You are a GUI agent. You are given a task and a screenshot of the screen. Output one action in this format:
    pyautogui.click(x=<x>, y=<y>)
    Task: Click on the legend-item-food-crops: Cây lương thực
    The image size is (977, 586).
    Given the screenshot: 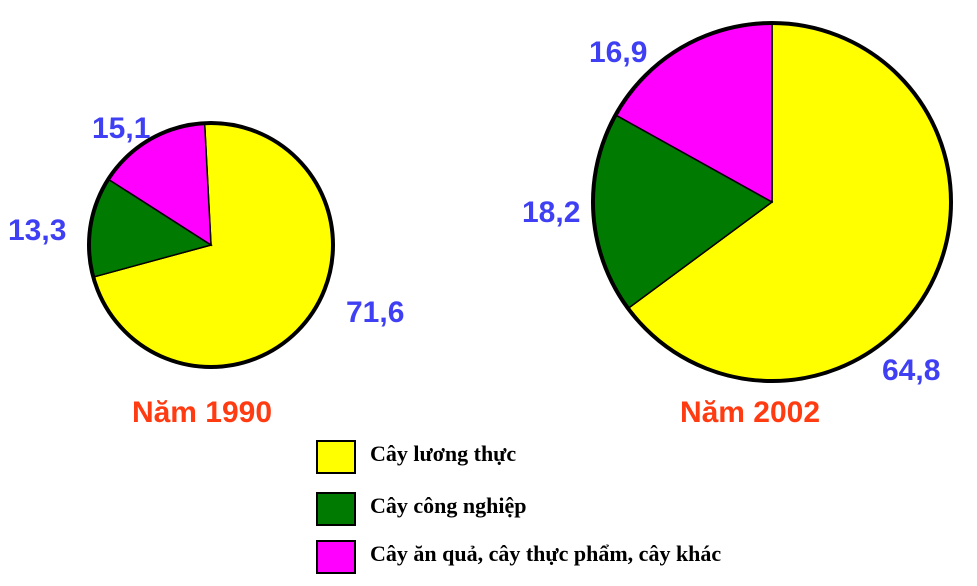 What is the action you would take?
    pyautogui.click(x=596, y=460)
    